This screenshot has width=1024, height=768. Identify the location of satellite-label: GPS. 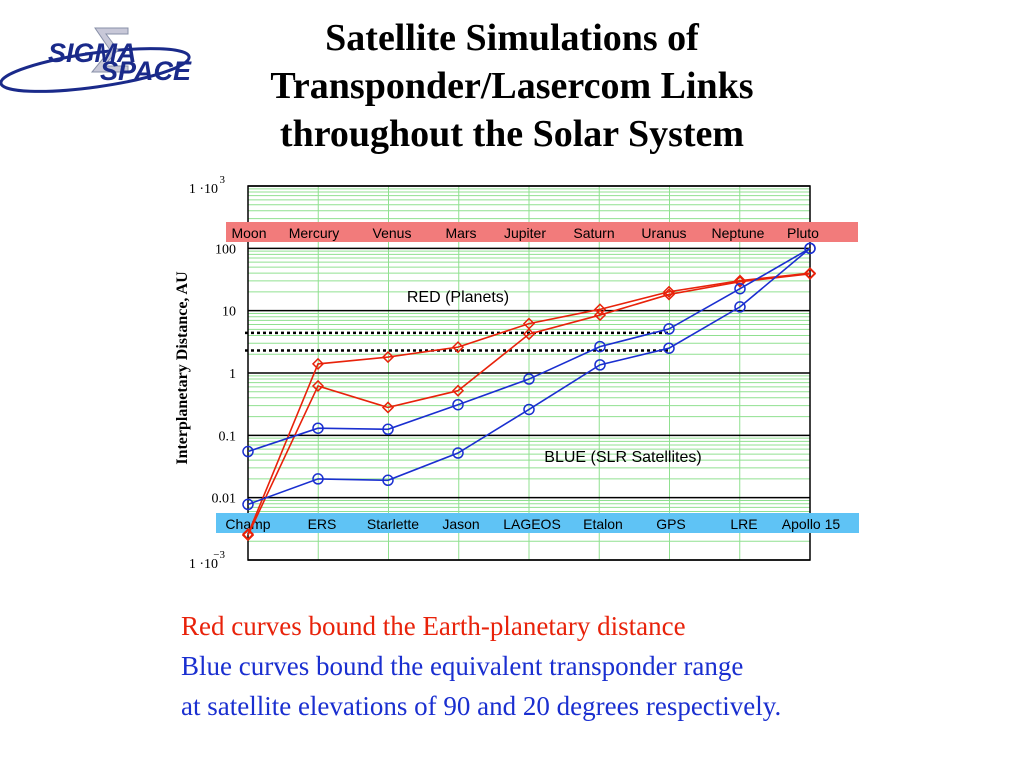
(671, 524).